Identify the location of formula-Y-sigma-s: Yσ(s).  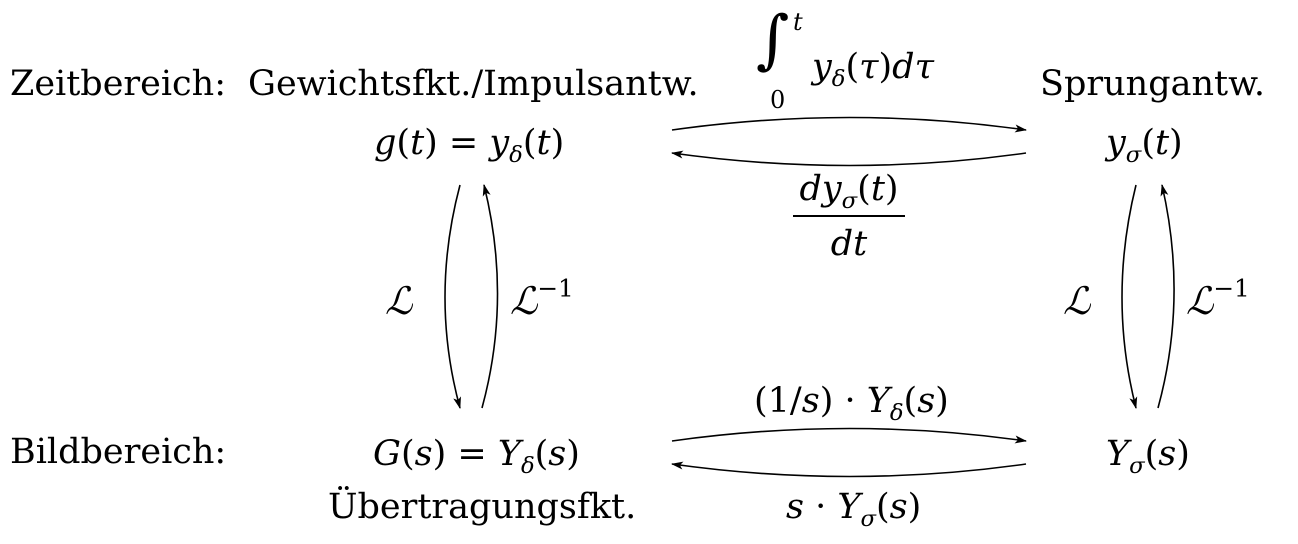
(1148, 456).